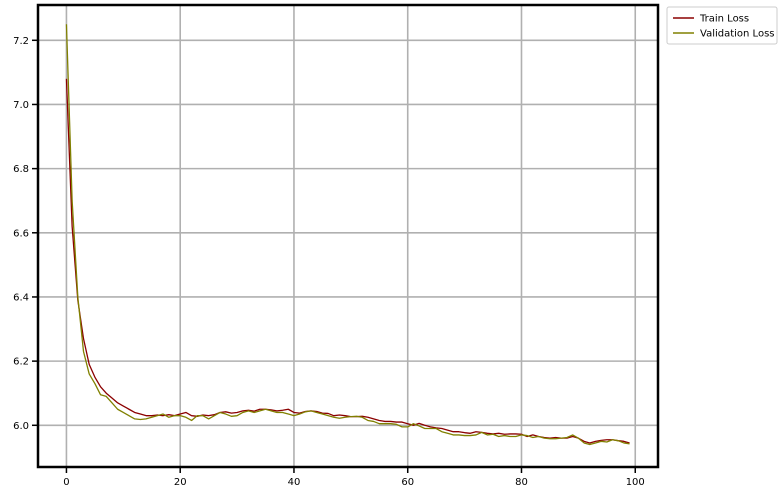  What do you see at coordinates (724, 19) in the screenshot?
I see `legend-label: Train Loss` at bounding box center [724, 19].